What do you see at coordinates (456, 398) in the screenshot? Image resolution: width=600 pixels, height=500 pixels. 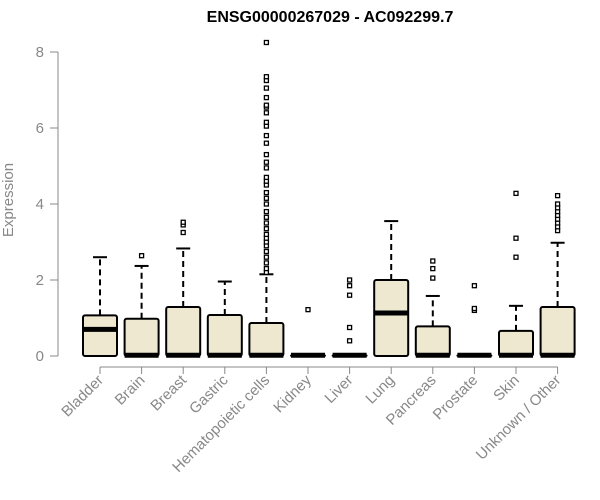 I see `x-tick-label: Prostate` at bounding box center [456, 398].